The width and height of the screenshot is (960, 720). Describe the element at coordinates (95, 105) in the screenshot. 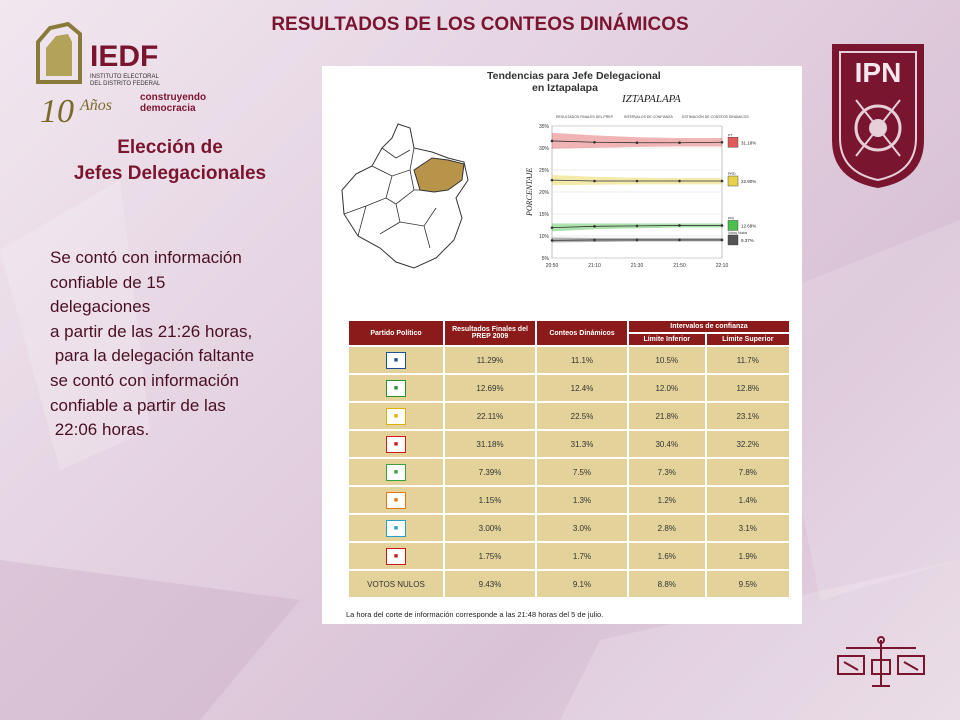

I see `iedf-years-word: Años` at that location.